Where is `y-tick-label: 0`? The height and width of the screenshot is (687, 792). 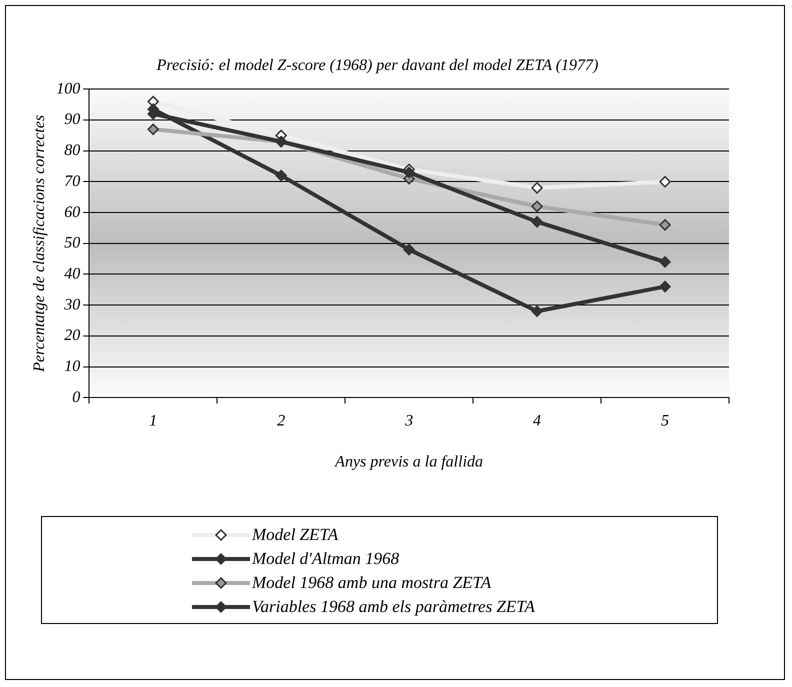 y-tick-label: 0 is located at coordinates (76, 397).